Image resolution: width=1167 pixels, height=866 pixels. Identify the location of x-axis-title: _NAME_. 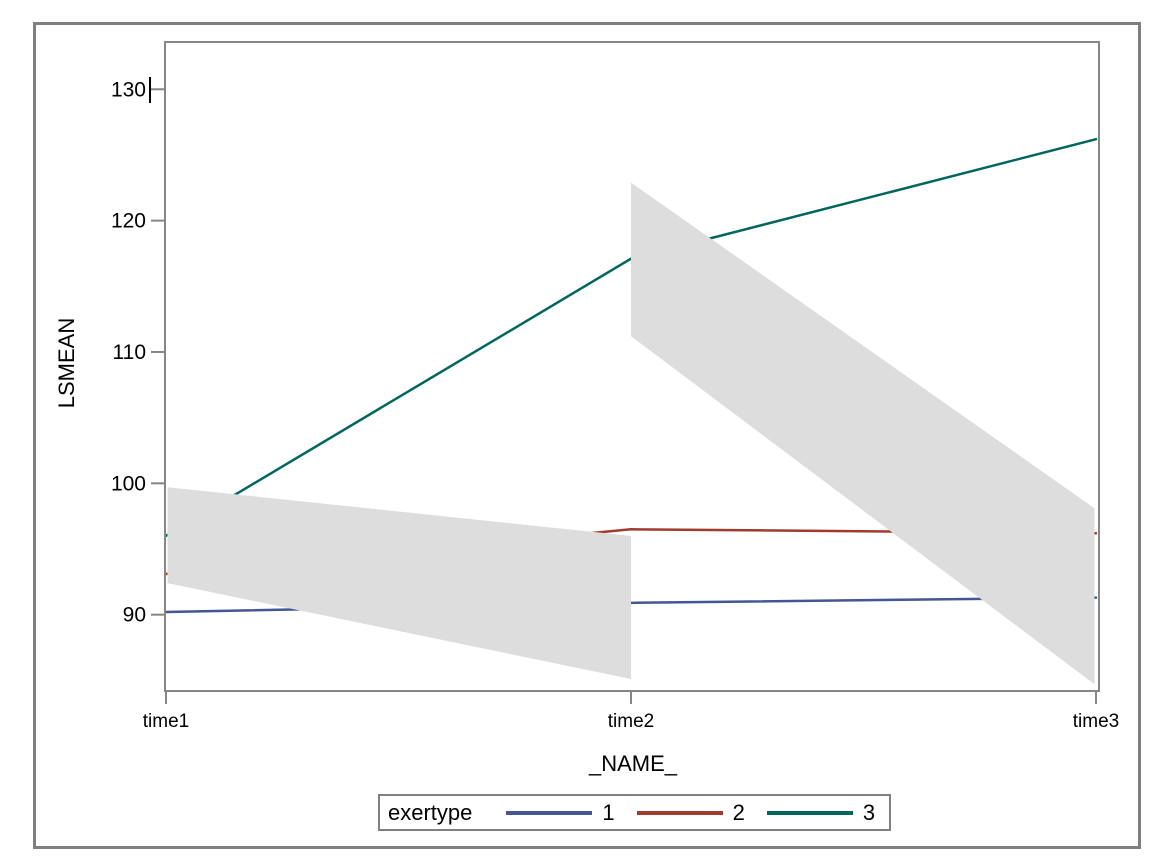
(633, 763).